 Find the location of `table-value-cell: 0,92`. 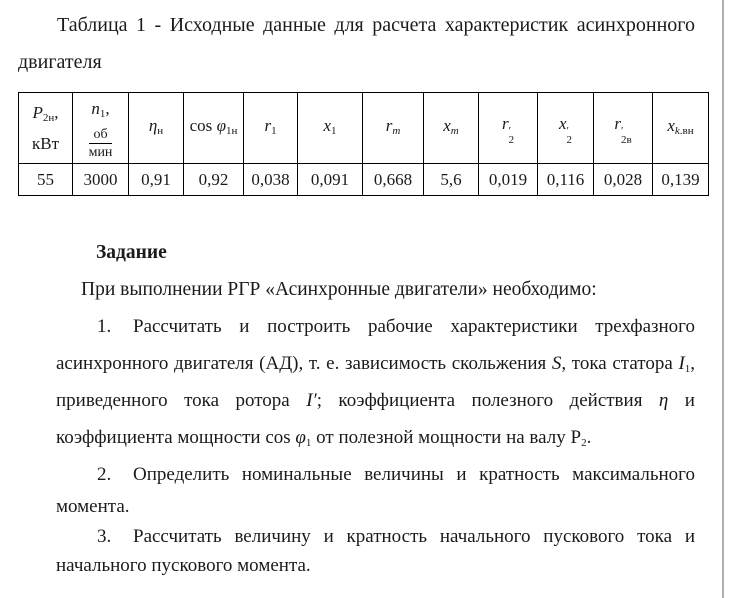

table-value-cell: 0,92 is located at coordinates (213, 179).